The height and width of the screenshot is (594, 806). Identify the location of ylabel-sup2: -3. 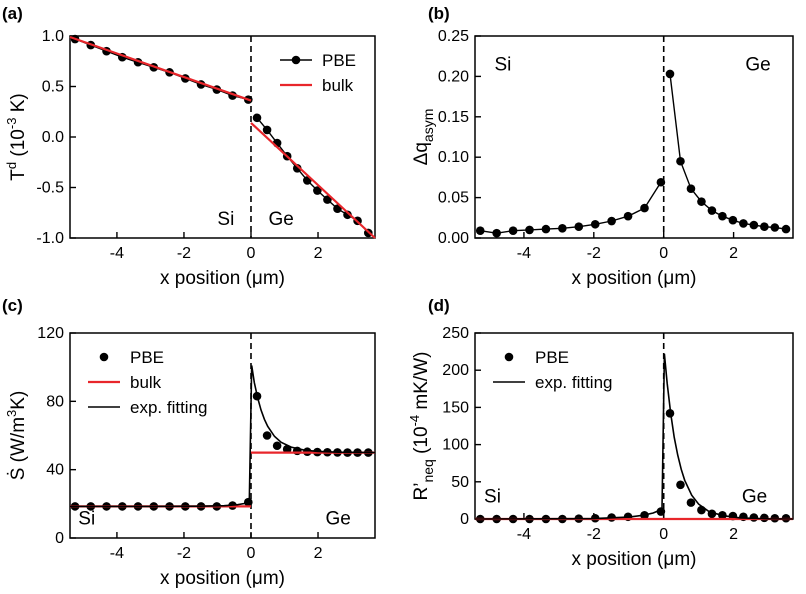
(11, 124).